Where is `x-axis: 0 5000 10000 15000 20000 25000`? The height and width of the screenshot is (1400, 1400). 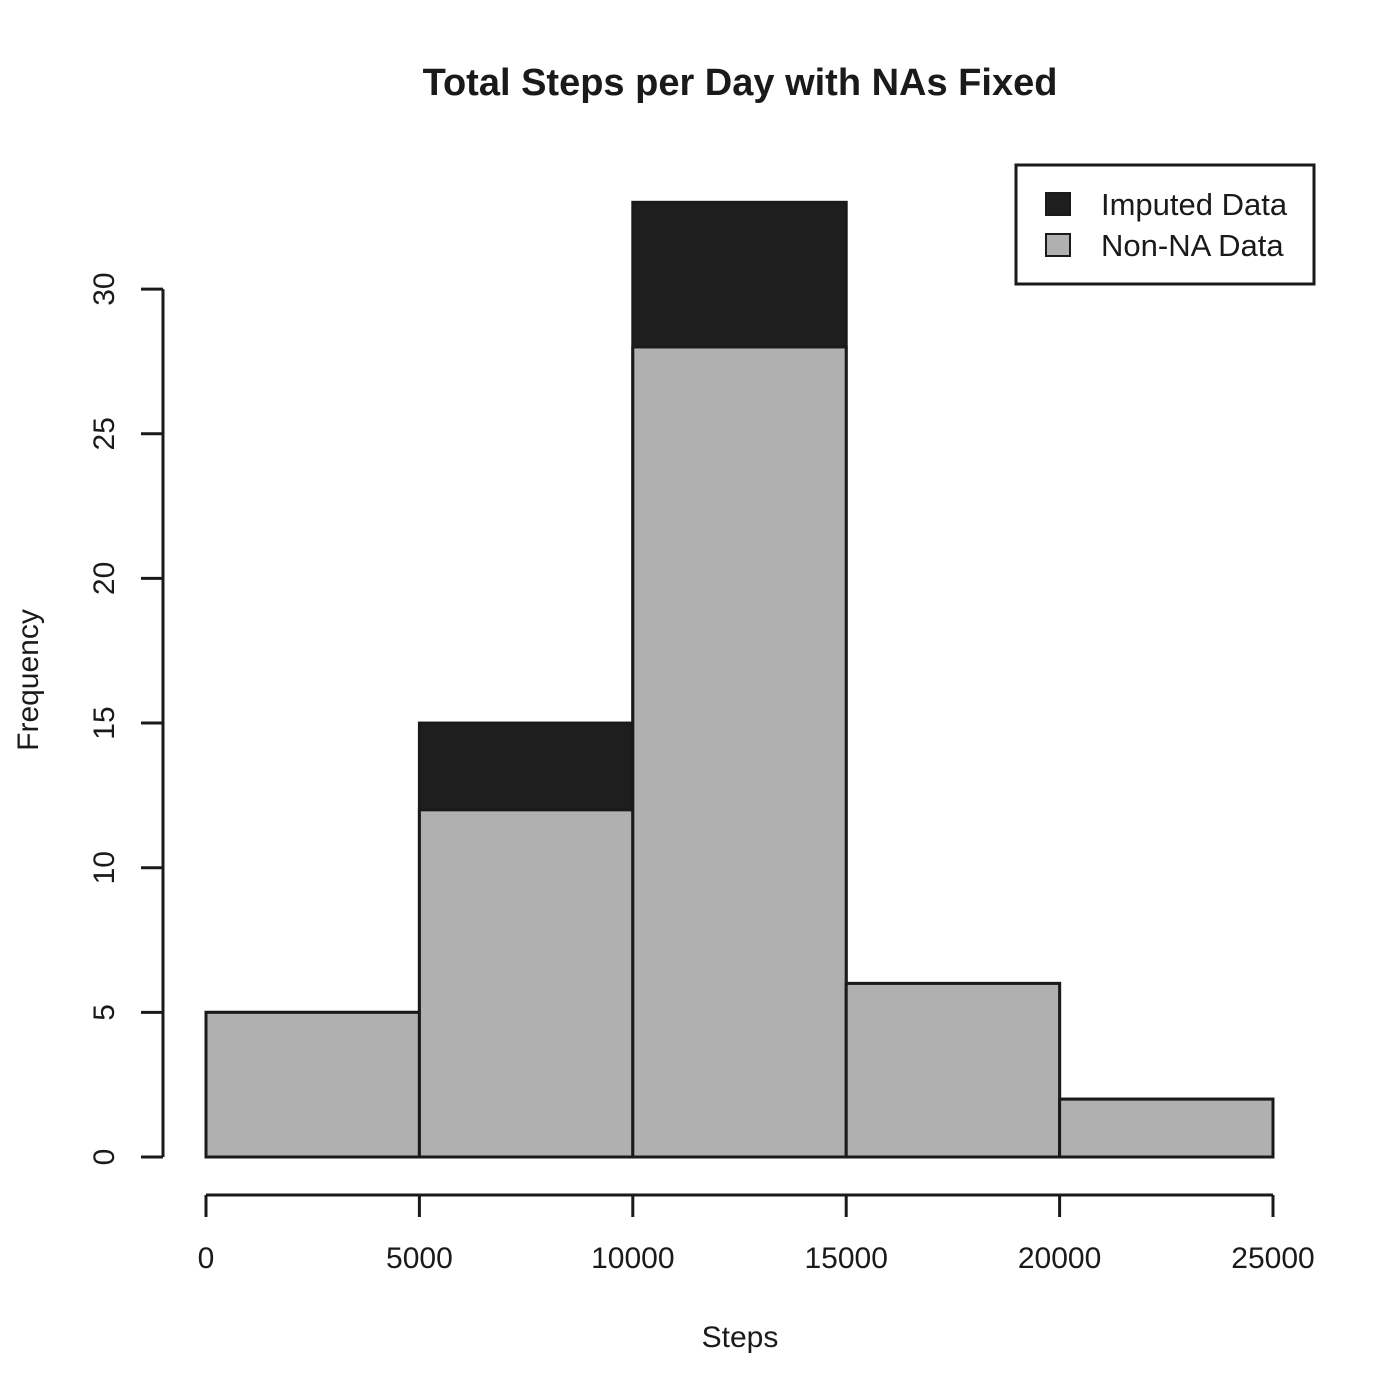
x-axis: 0 5000 10000 15000 20000 25000 is located at coordinates (756, 1234).